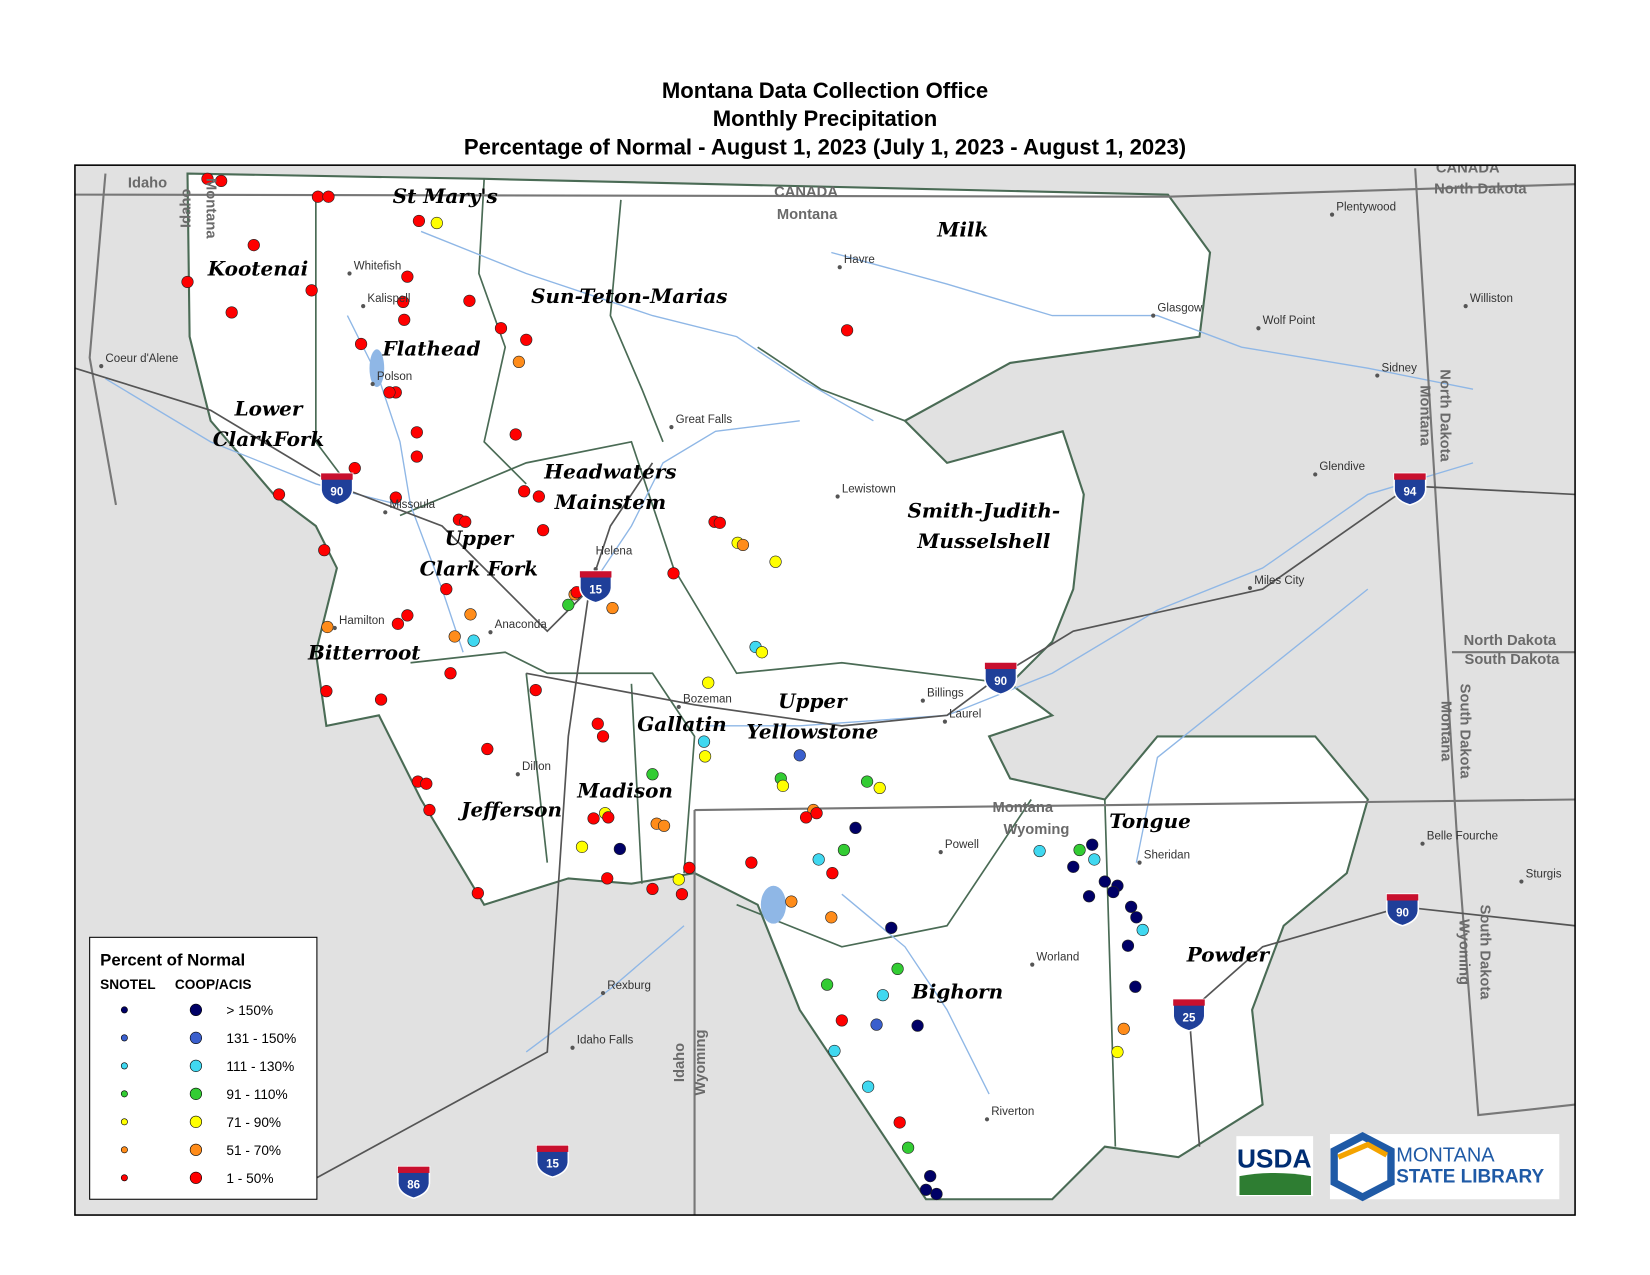  What do you see at coordinates (378, 266) in the screenshot?
I see `city-label: Whitefish` at bounding box center [378, 266].